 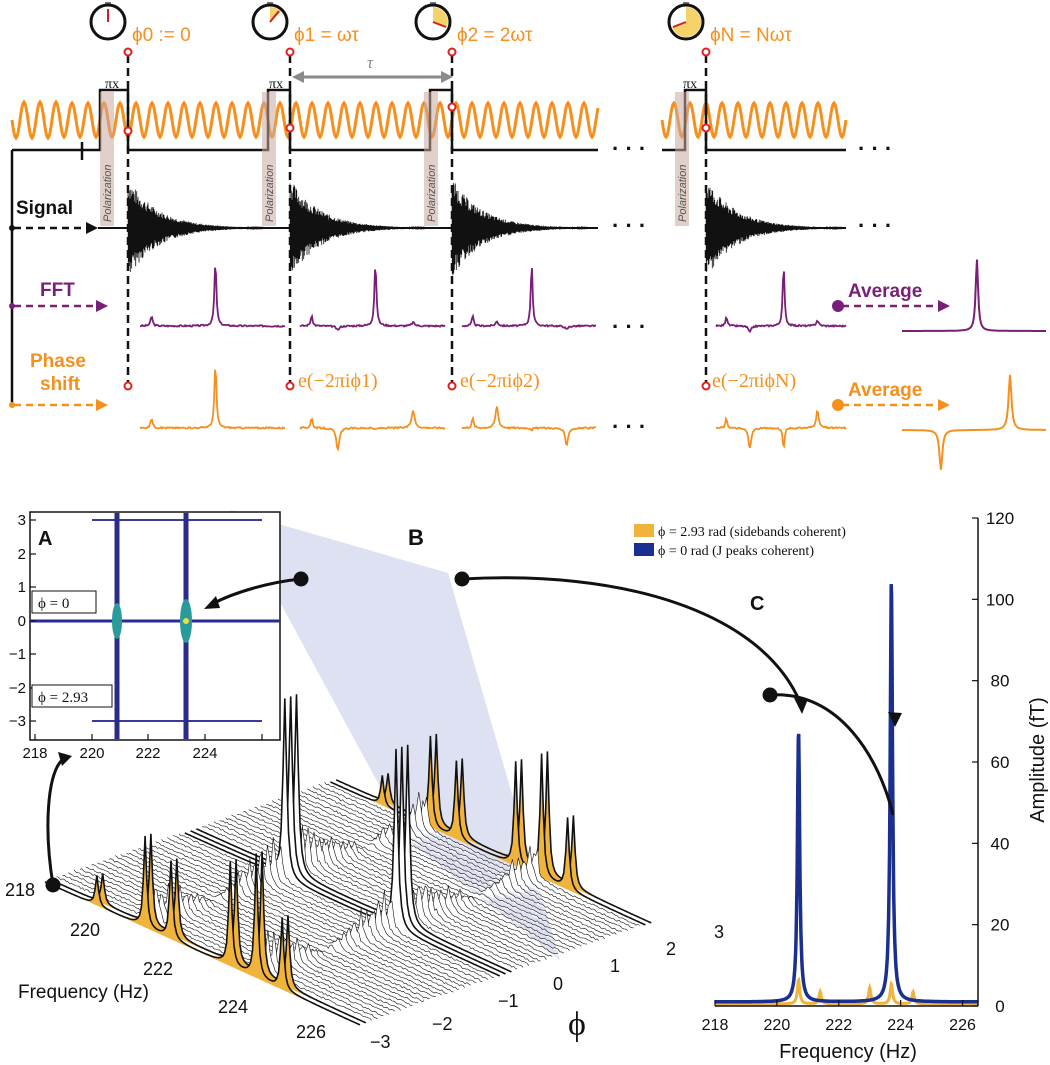 I want to click on pulse-label-N: πx, so click(x=690, y=84).